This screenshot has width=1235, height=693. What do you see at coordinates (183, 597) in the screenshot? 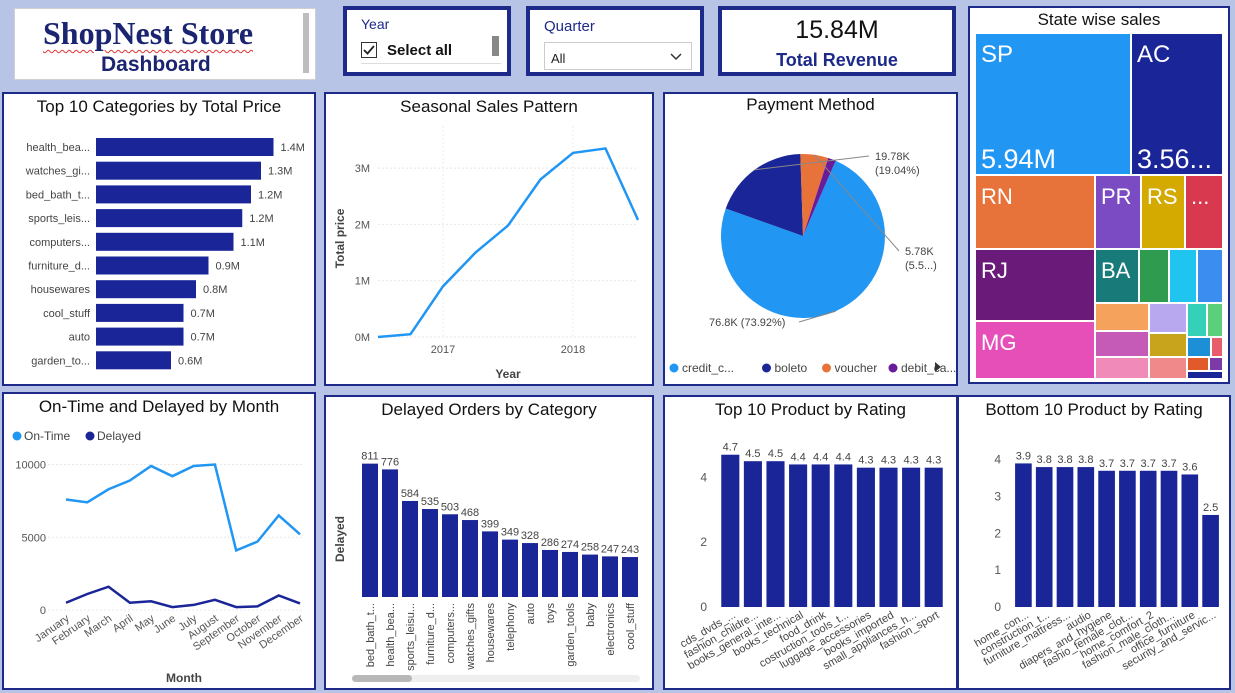
I see `delayed-line` at bounding box center [183, 597].